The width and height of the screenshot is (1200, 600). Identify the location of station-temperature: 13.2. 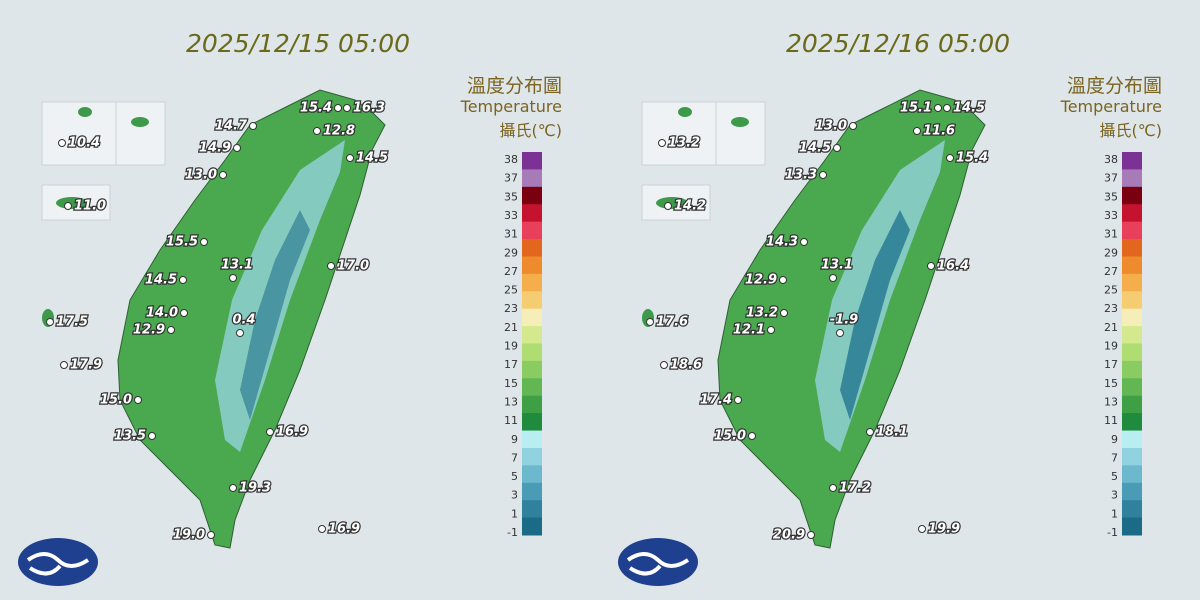
(762, 313).